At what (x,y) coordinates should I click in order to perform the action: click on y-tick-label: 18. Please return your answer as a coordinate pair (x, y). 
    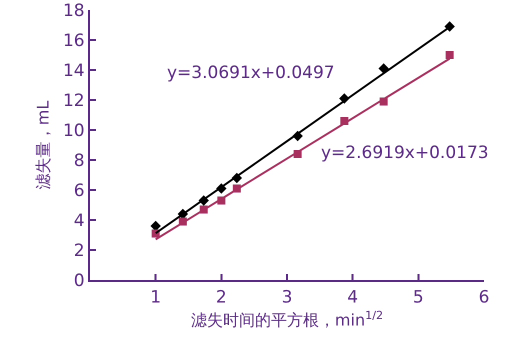
    Looking at the image, I should click on (73, 10).